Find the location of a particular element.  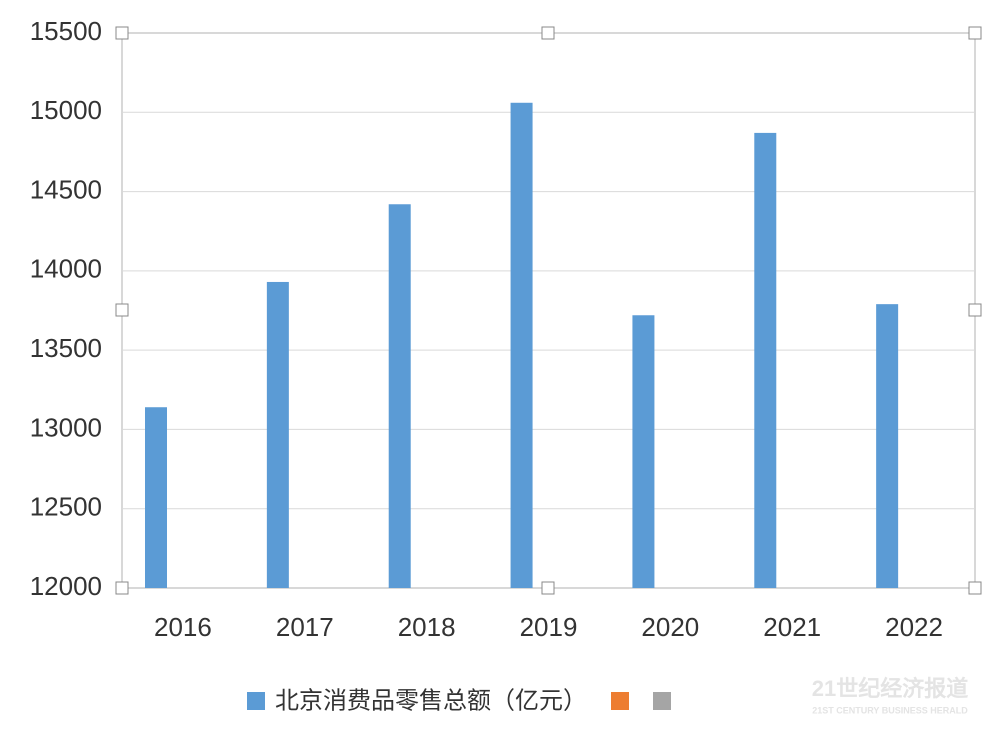

y-tick-label: 12500 is located at coordinates (66, 507).